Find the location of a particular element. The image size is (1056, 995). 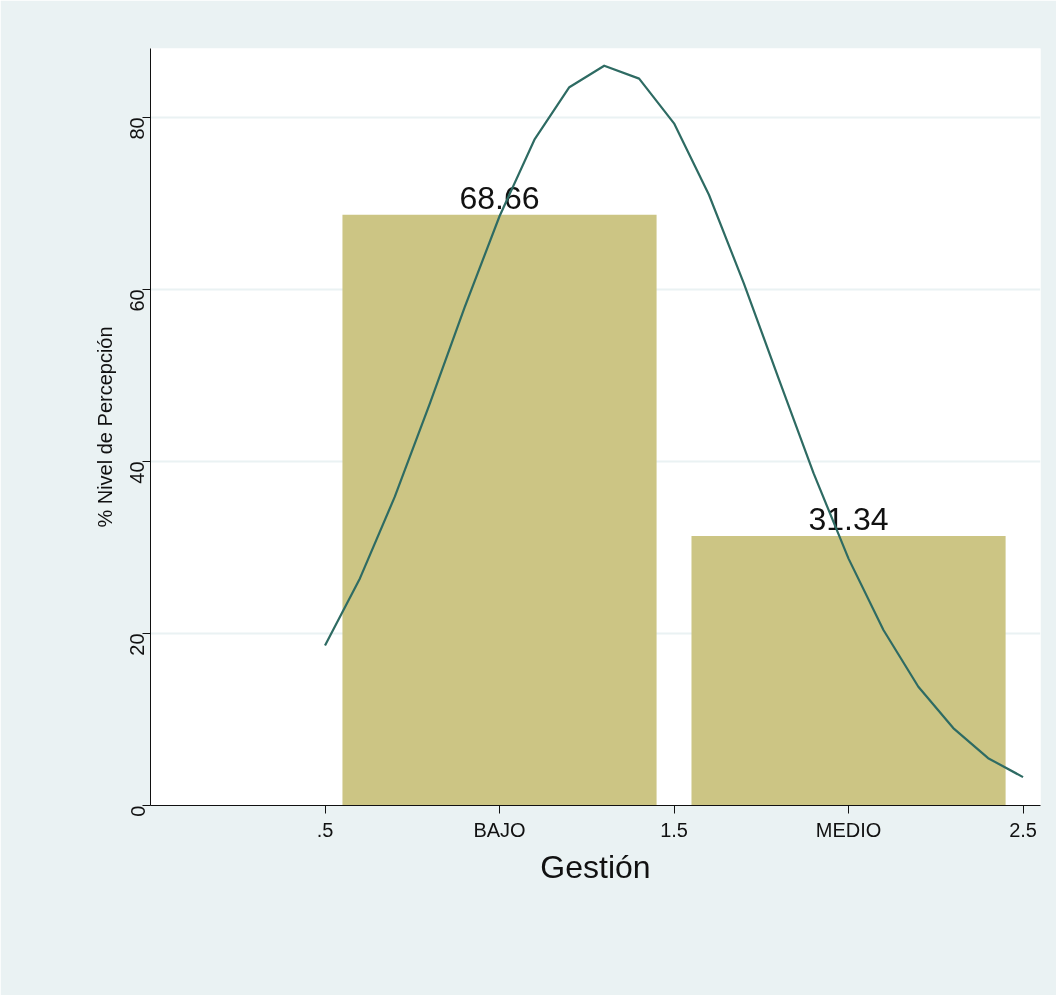

x-tick-label: BAJO is located at coordinates (499, 829).